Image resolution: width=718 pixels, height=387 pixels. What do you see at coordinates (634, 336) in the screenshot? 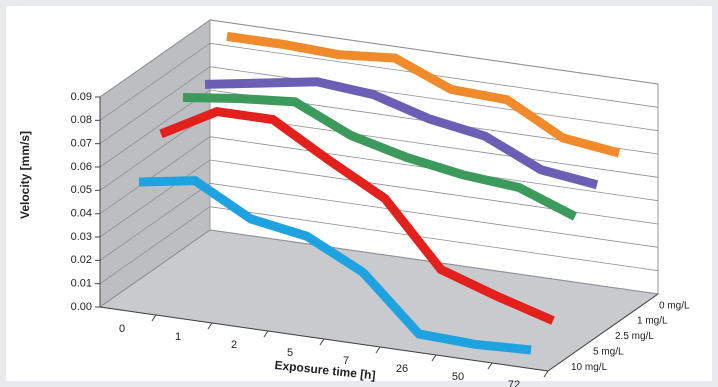
I see `legend-label: 2.5 mg/L` at bounding box center [634, 336].